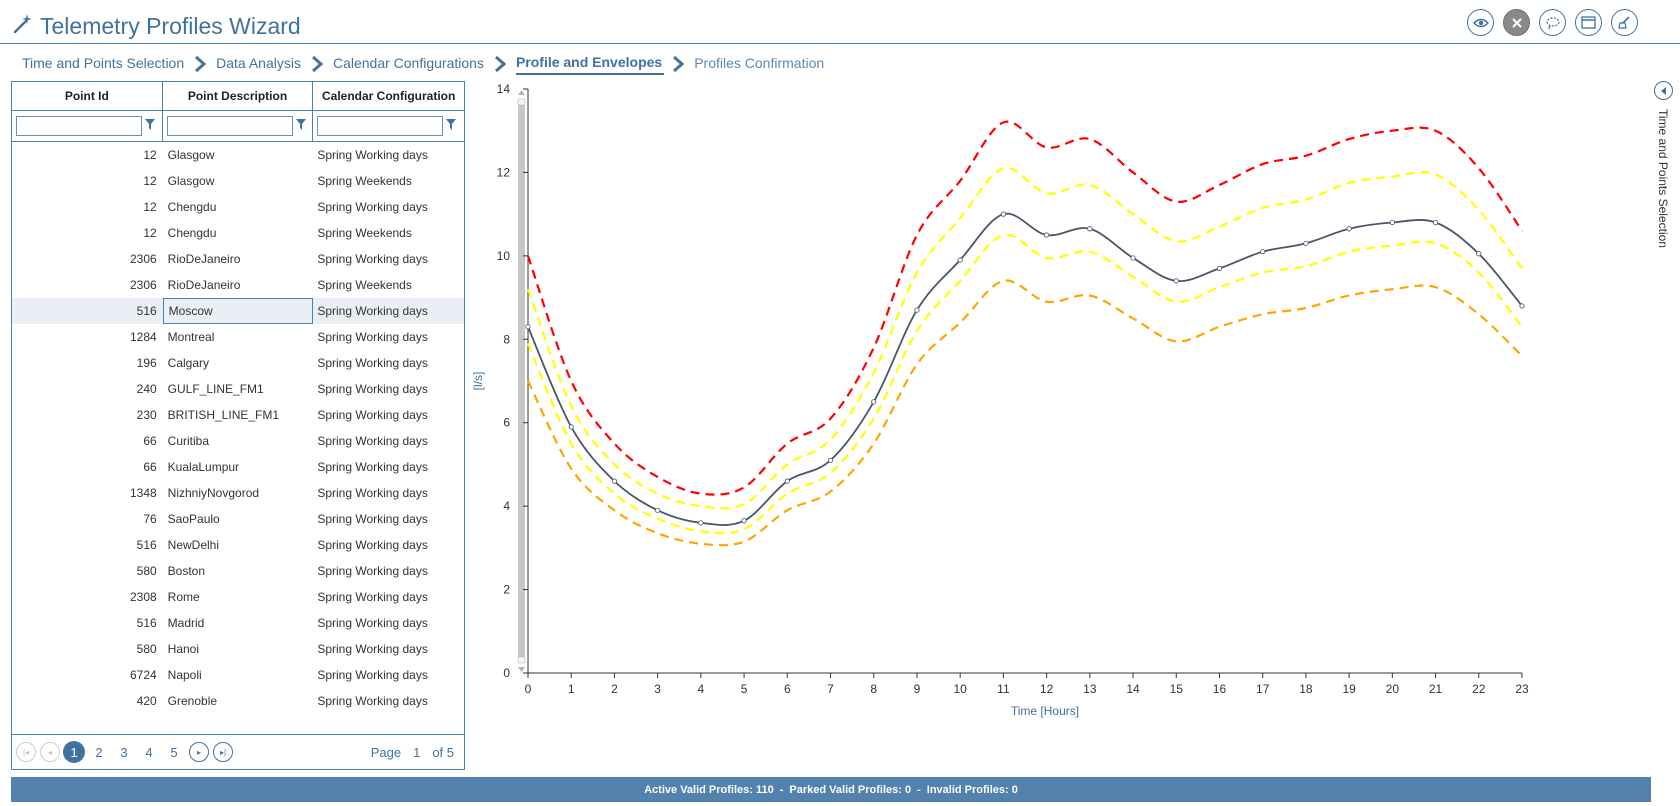 The height and width of the screenshot is (806, 1680). What do you see at coordinates (149, 752) in the screenshot?
I see `page-4-button: 4` at bounding box center [149, 752].